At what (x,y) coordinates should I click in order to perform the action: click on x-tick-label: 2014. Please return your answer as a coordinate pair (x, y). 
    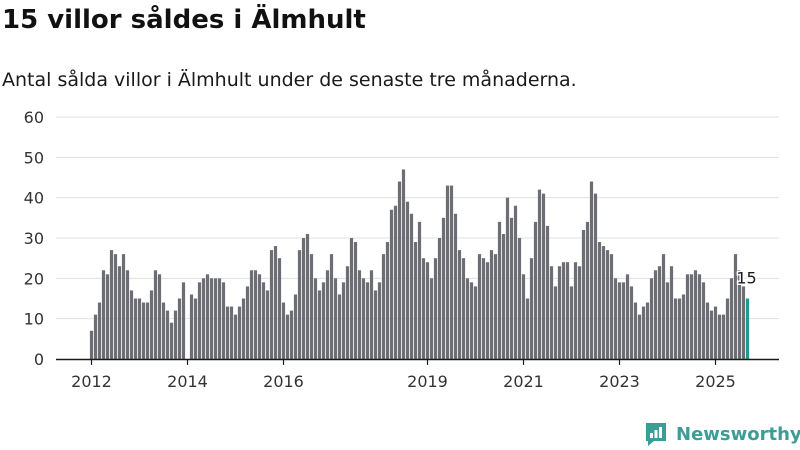
    Looking at the image, I should click on (187, 381).